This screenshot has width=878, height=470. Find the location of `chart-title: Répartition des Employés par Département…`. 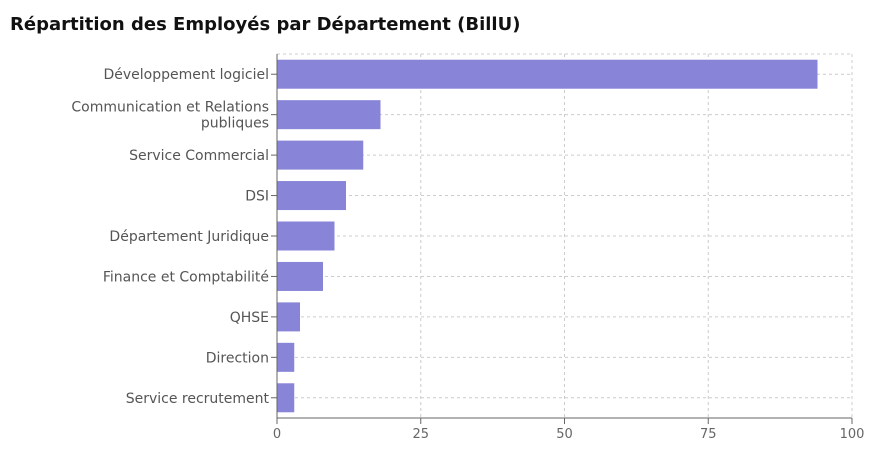

chart-title: Répartition des Employés par Département… is located at coordinates (265, 24).